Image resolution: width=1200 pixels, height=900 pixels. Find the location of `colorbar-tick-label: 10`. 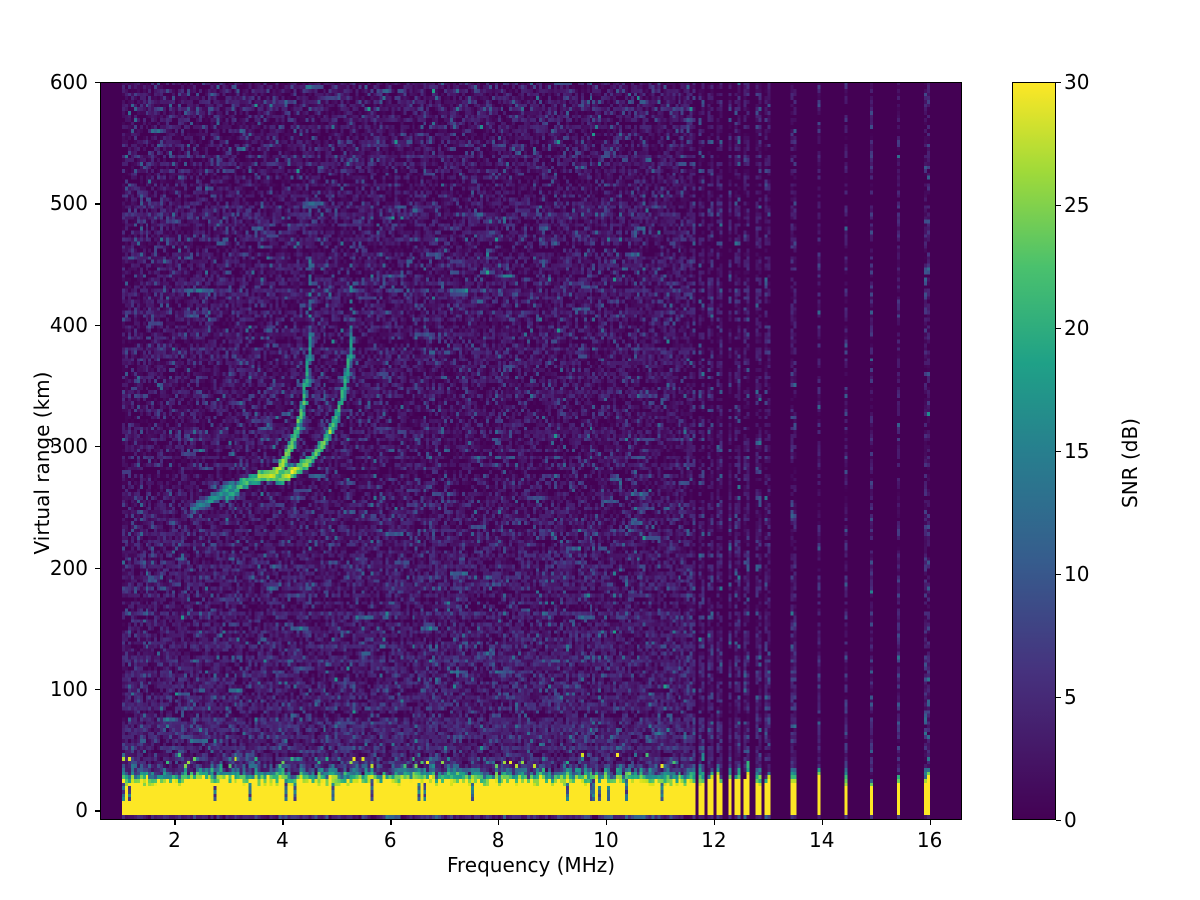

colorbar-tick-label: 10 is located at coordinates (1077, 574).